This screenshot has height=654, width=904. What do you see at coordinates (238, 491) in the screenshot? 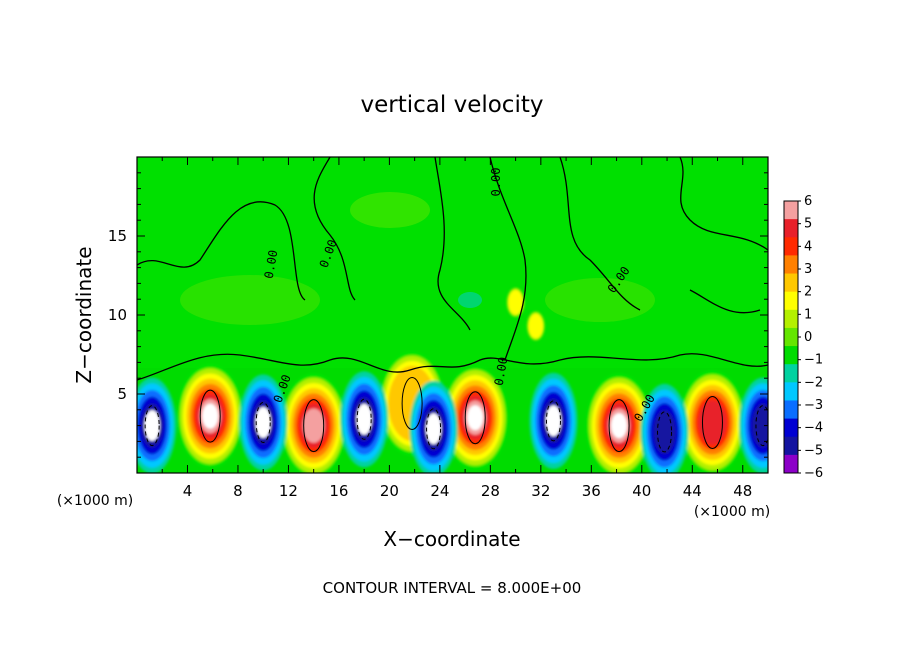
I see `x-tick-label: 8` at bounding box center [238, 491].